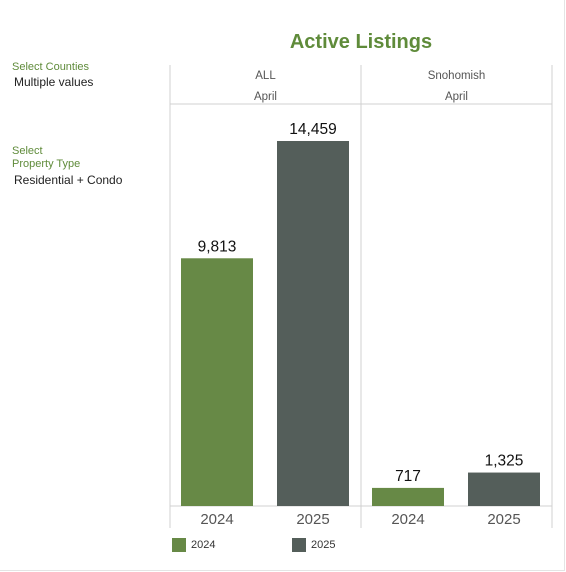 This screenshot has height=572, width=566. I want to click on x-tick-all-2025: 2025, so click(312, 519).